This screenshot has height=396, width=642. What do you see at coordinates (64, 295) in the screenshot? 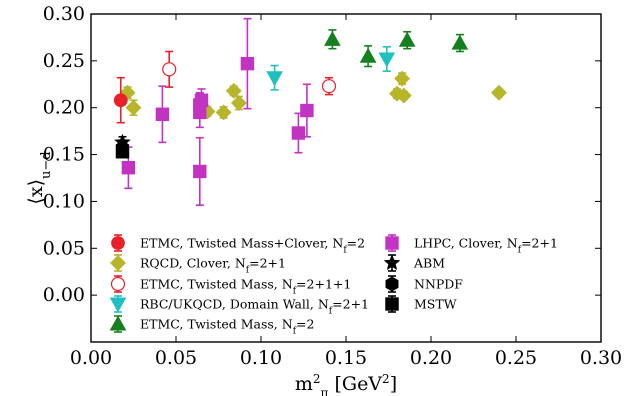
I see `y-tick-label: 0.00` at bounding box center [64, 295].